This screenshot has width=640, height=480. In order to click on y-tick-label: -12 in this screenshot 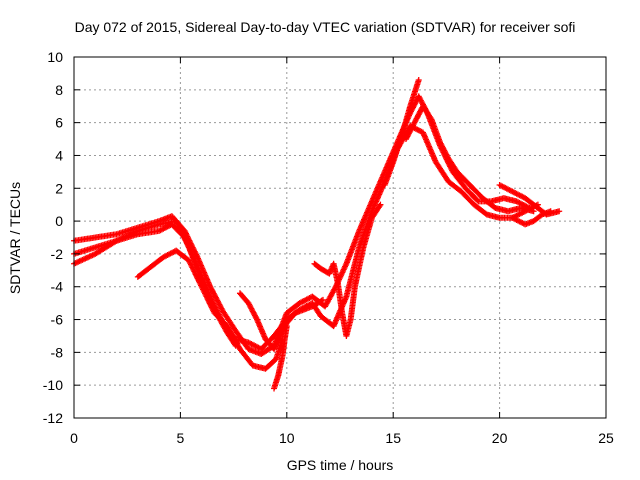, I will do `click(53, 418)`.